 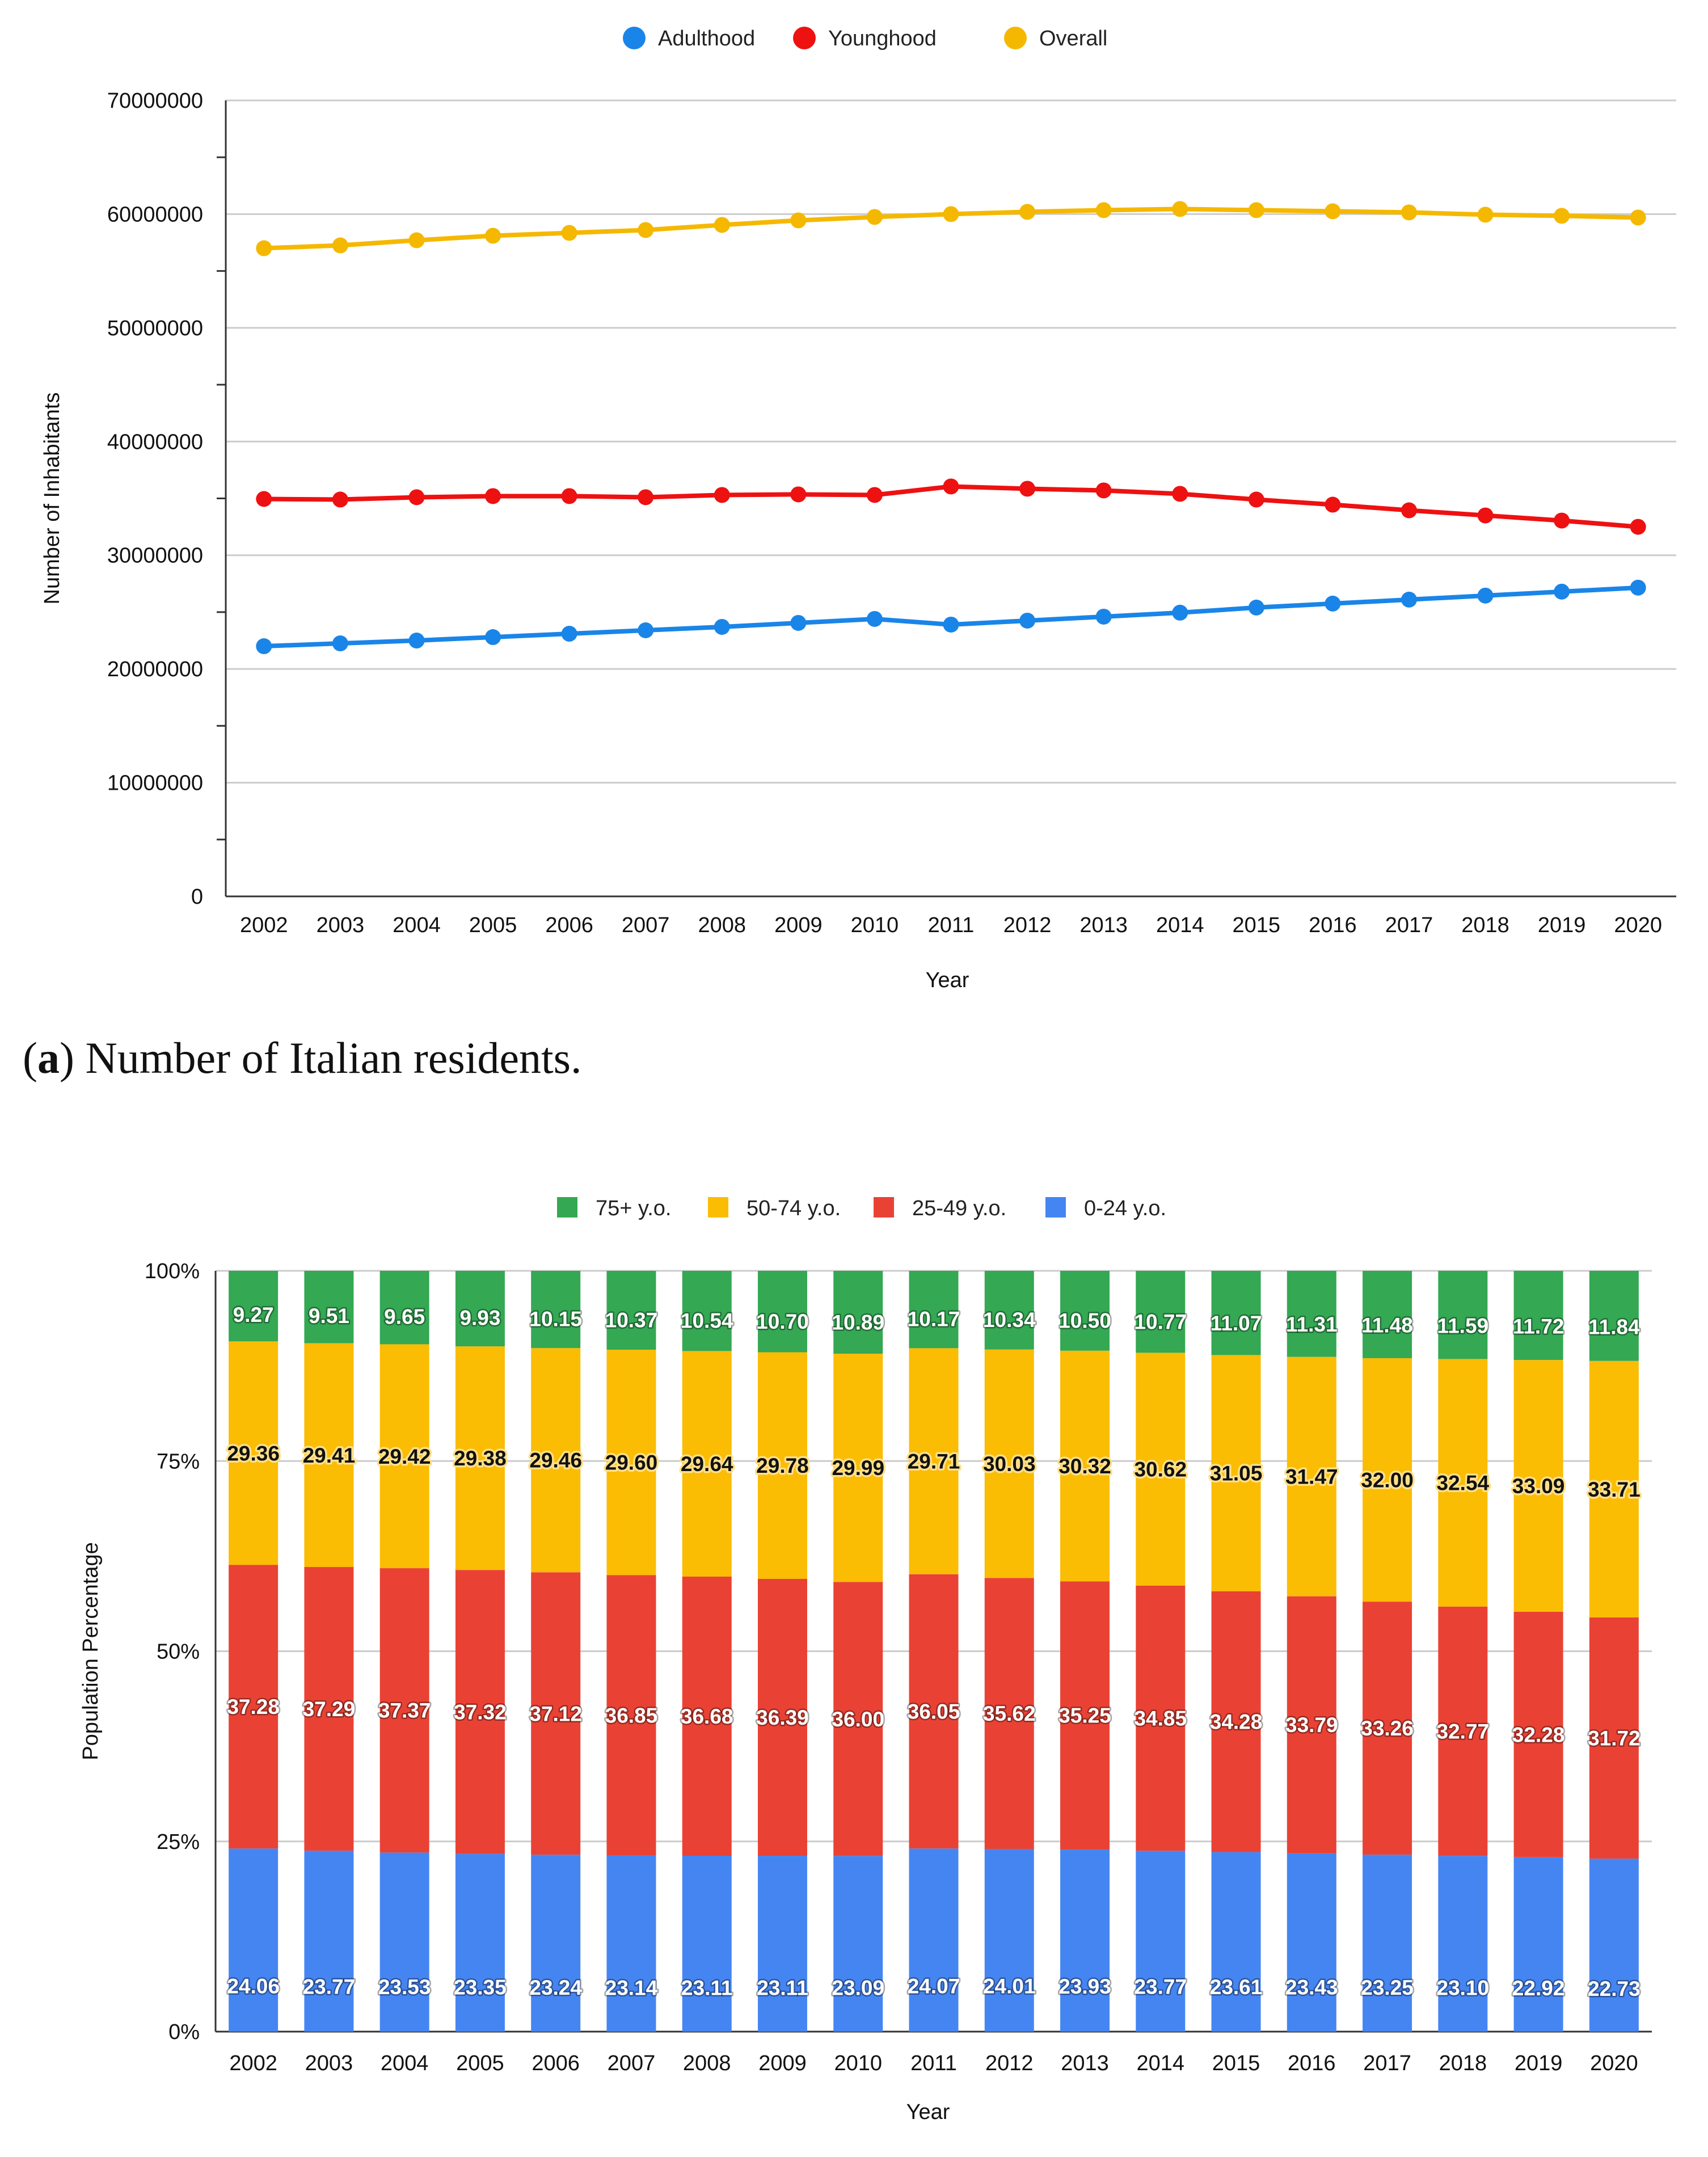 I want to click on caption-text: Number of Italian residents., so click(x=328, y=1057).